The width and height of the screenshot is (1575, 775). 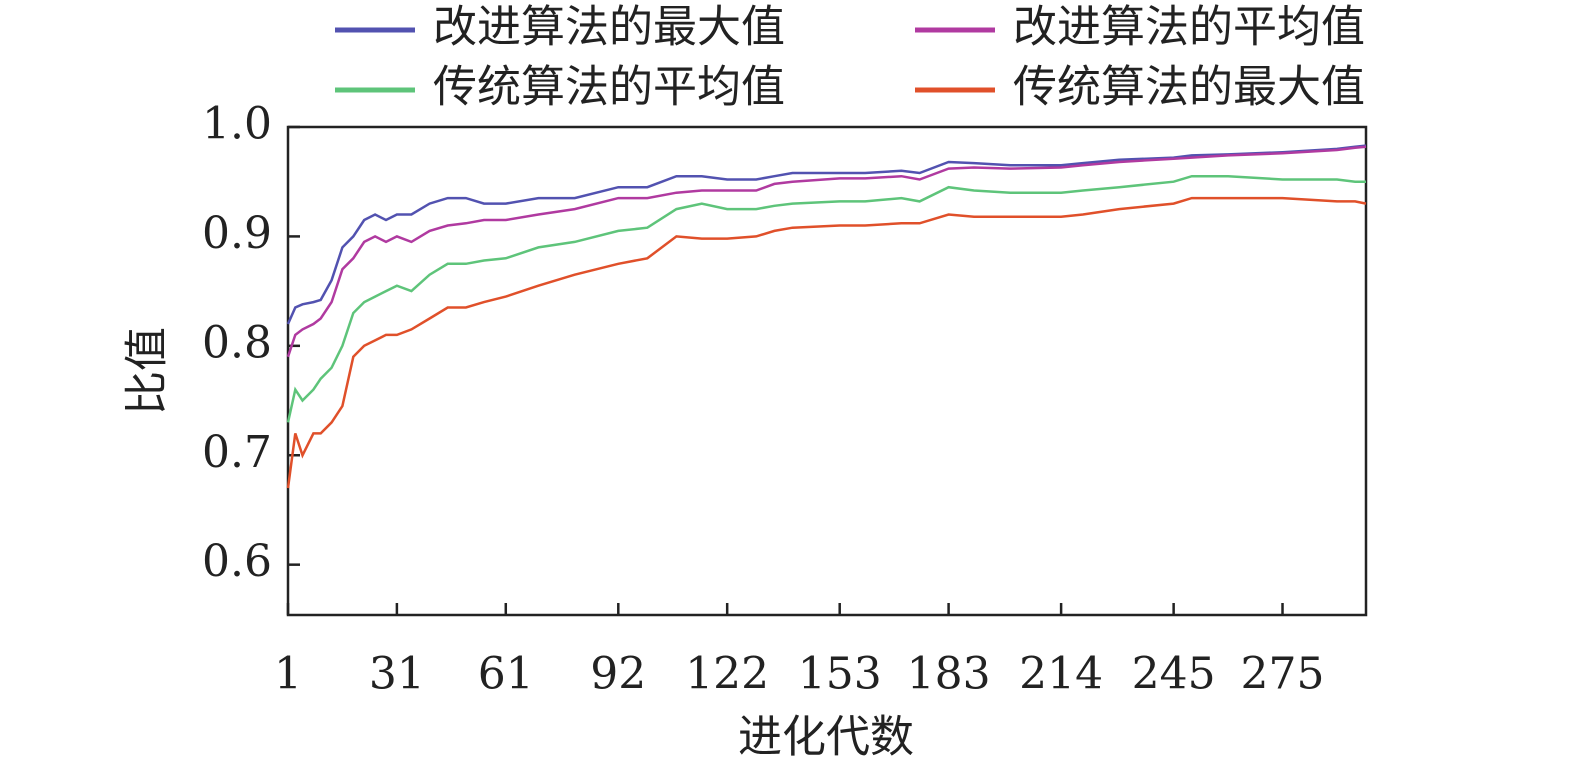 I want to click on y-tick-label: 0.6, so click(x=237, y=561).